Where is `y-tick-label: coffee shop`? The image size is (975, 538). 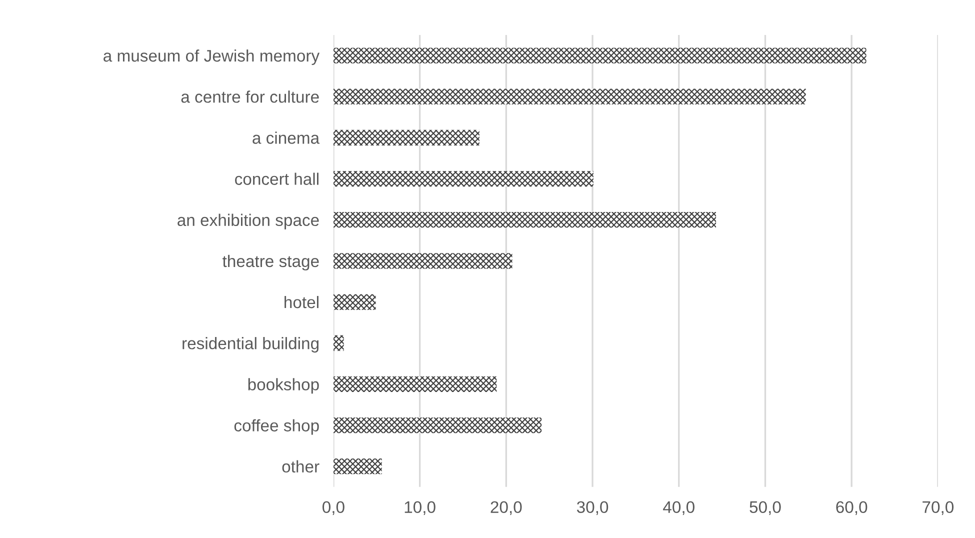
y-tick-label: coffee shop is located at coordinates (276, 427).